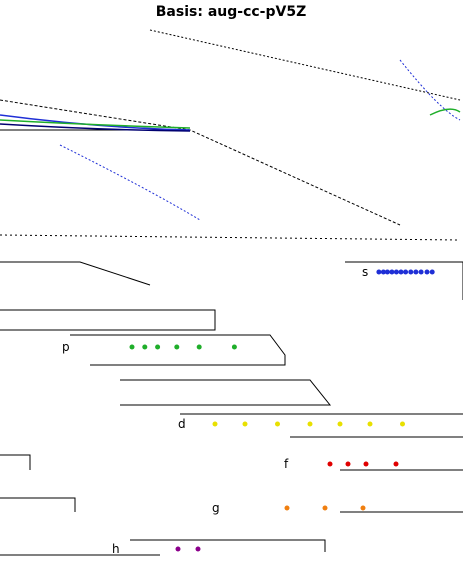 Image resolution: width=463 pixels, height=571 pixels. Describe the element at coordinates (226, 392) in the screenshot. I see `shelf-center-low` at that location.